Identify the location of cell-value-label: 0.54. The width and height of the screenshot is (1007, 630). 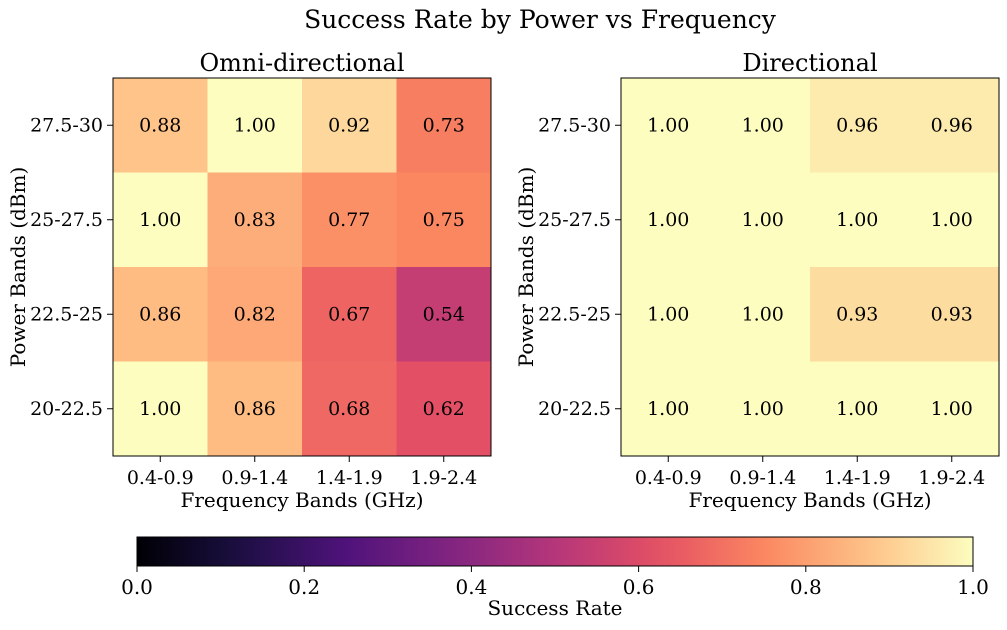
(444, 314).